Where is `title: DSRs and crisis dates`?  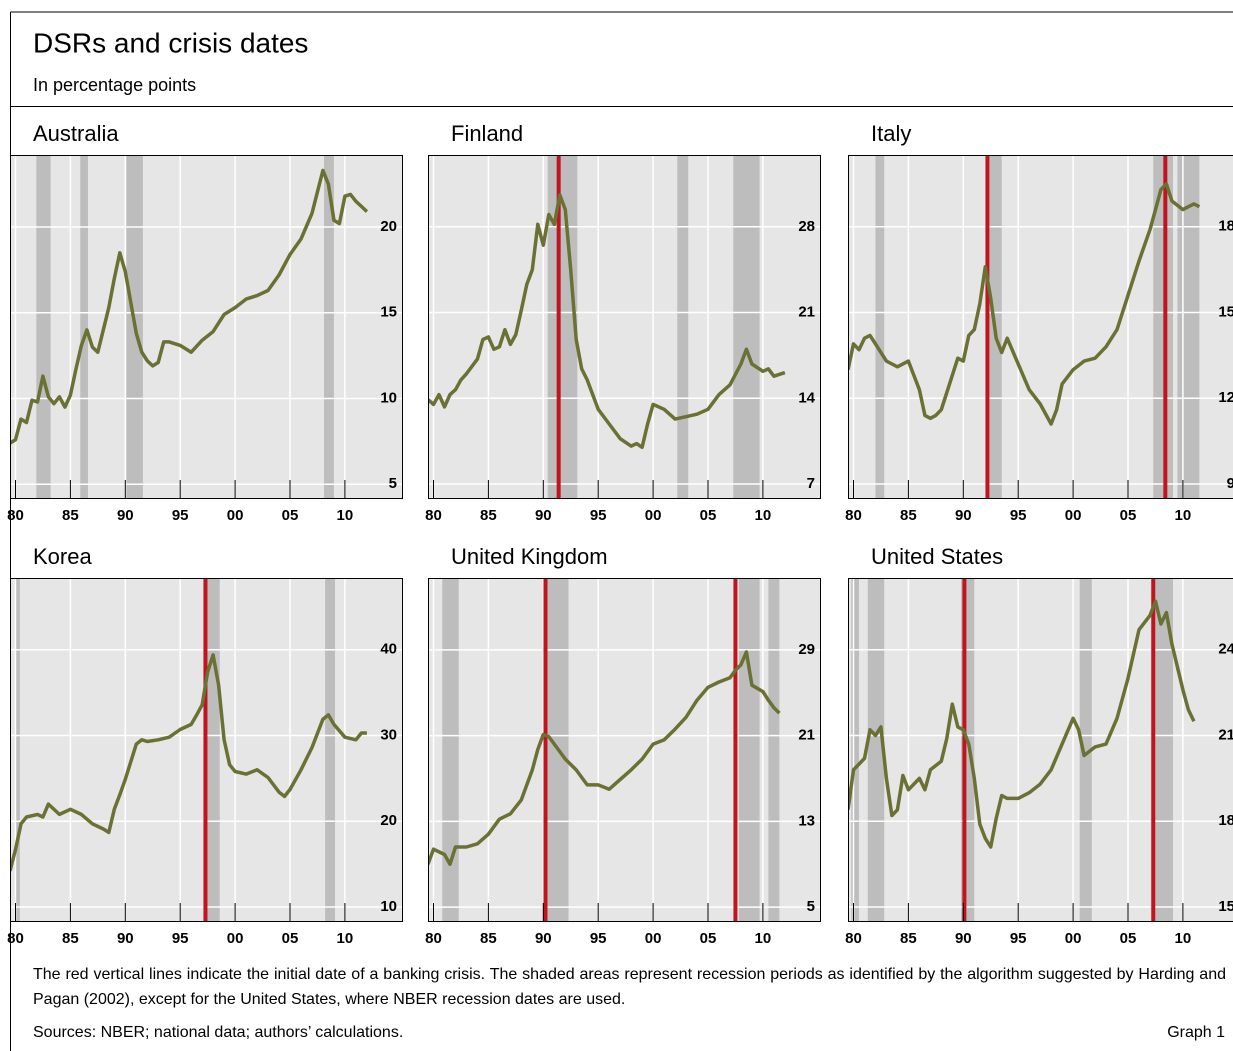 title: DSRs and crisis dates is located at coordinates (170, 42).